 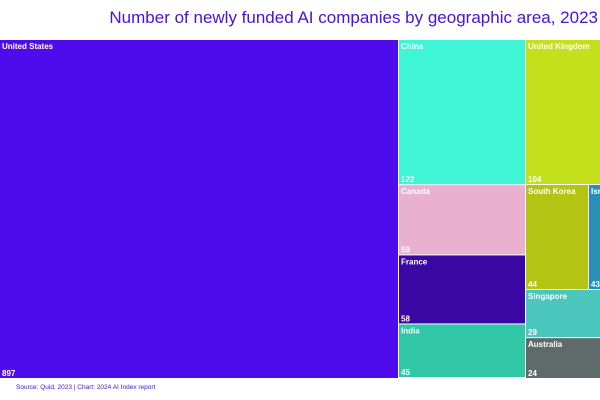 I want to click on treemap-value: 58, so click(x=405, y=318).